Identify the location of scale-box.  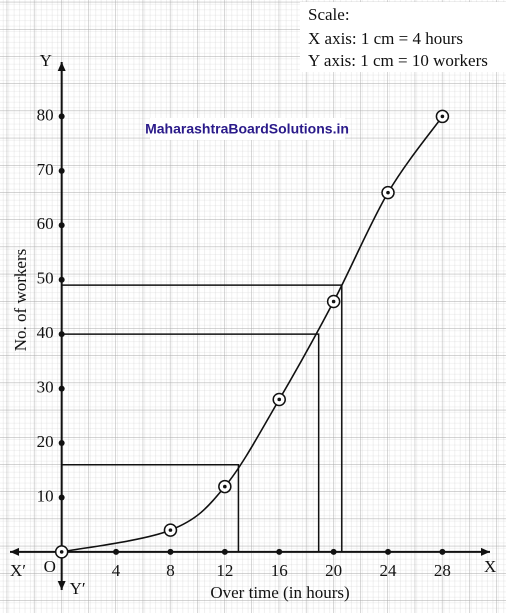
(403, 37).